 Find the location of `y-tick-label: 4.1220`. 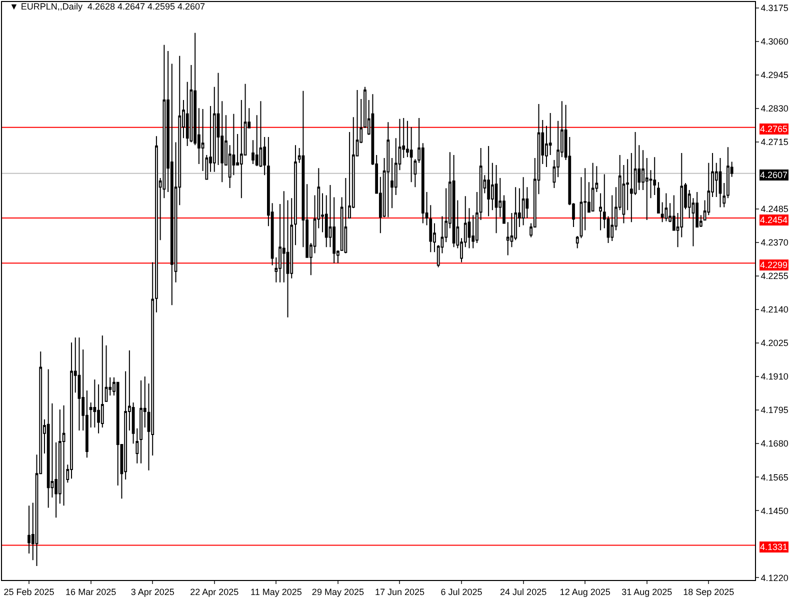

y-tick-label: 4.1220 is located at coordinates (774, 577).